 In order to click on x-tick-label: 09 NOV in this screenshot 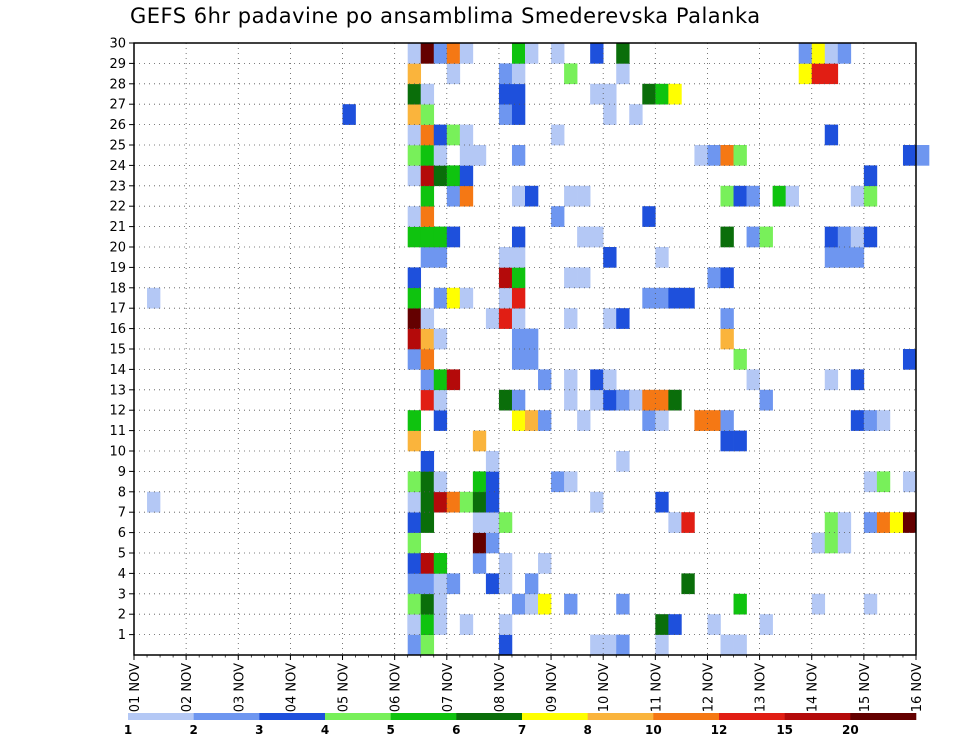, I will do `click(552, 687)`.